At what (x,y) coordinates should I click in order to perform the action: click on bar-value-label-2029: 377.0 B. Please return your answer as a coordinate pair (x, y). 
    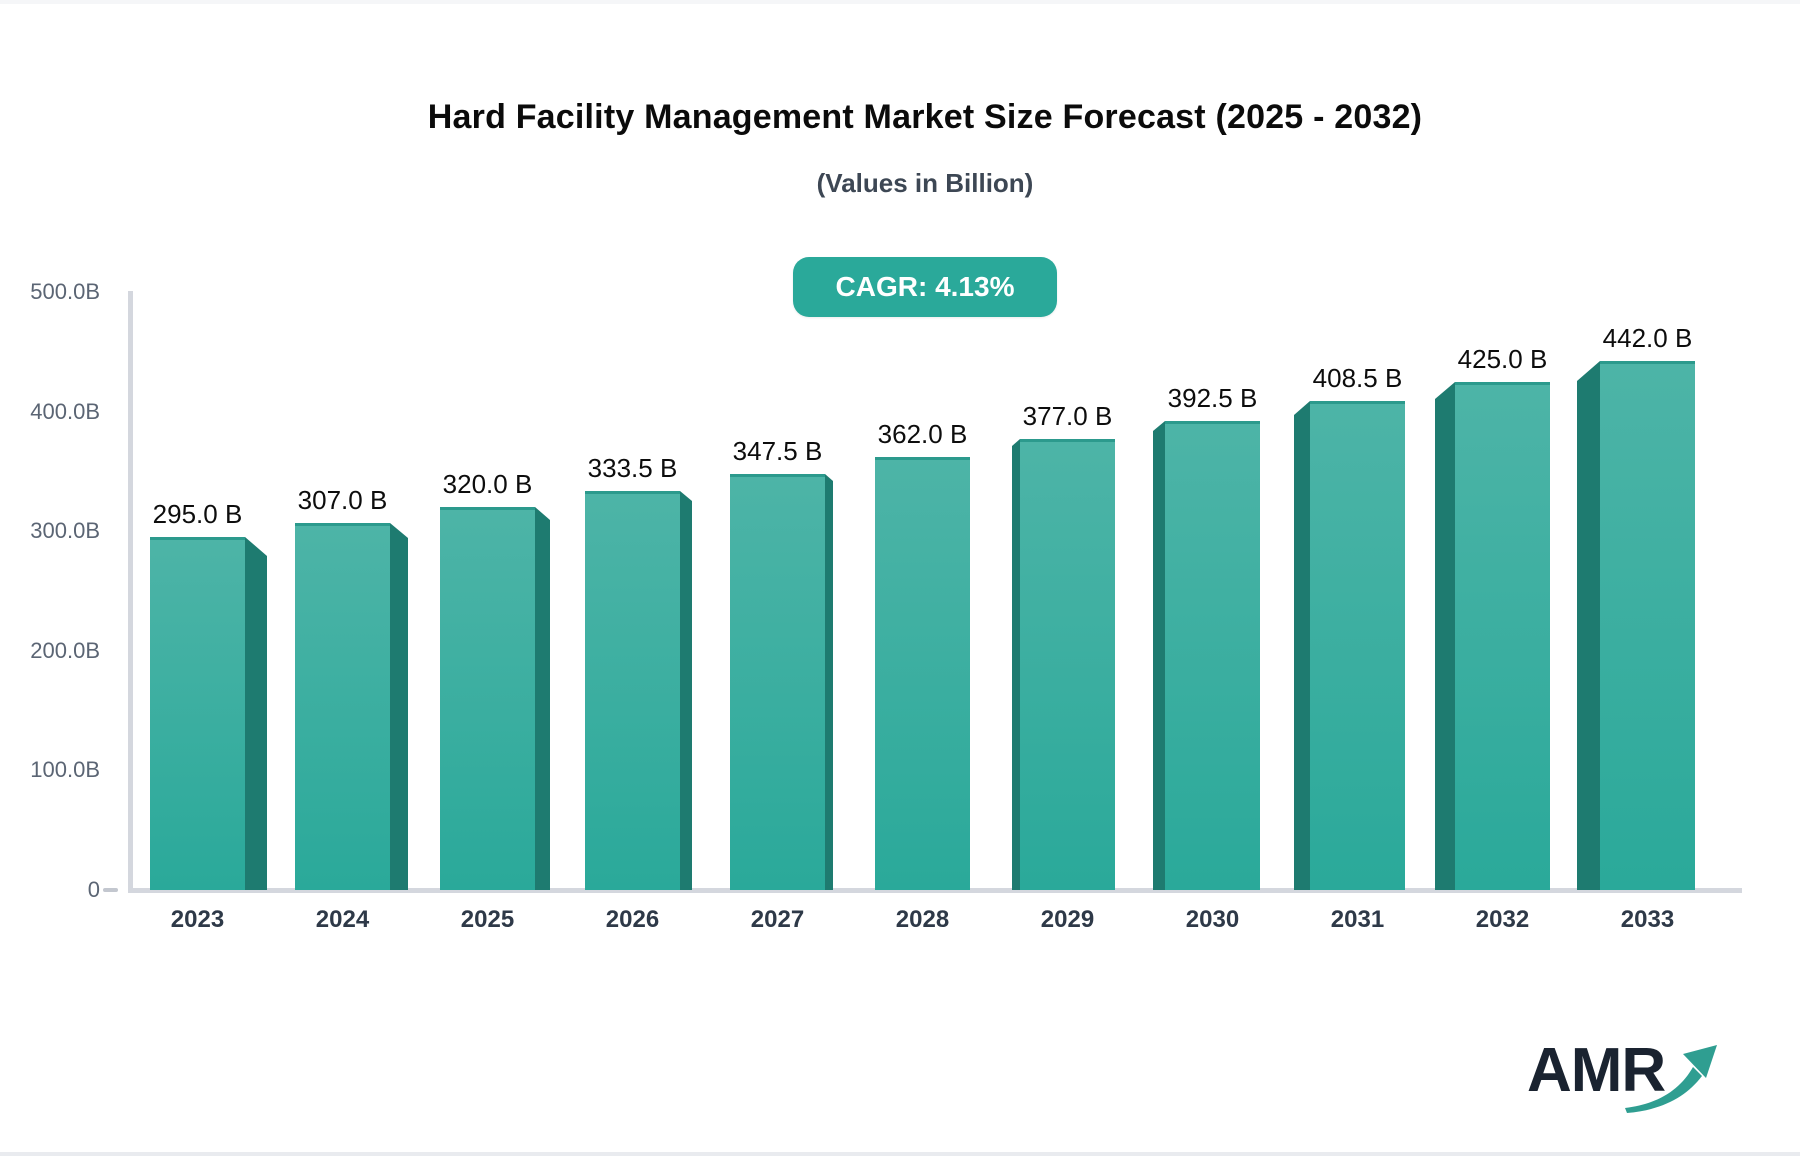
    Looking at the image, I should click on (1067, 416).